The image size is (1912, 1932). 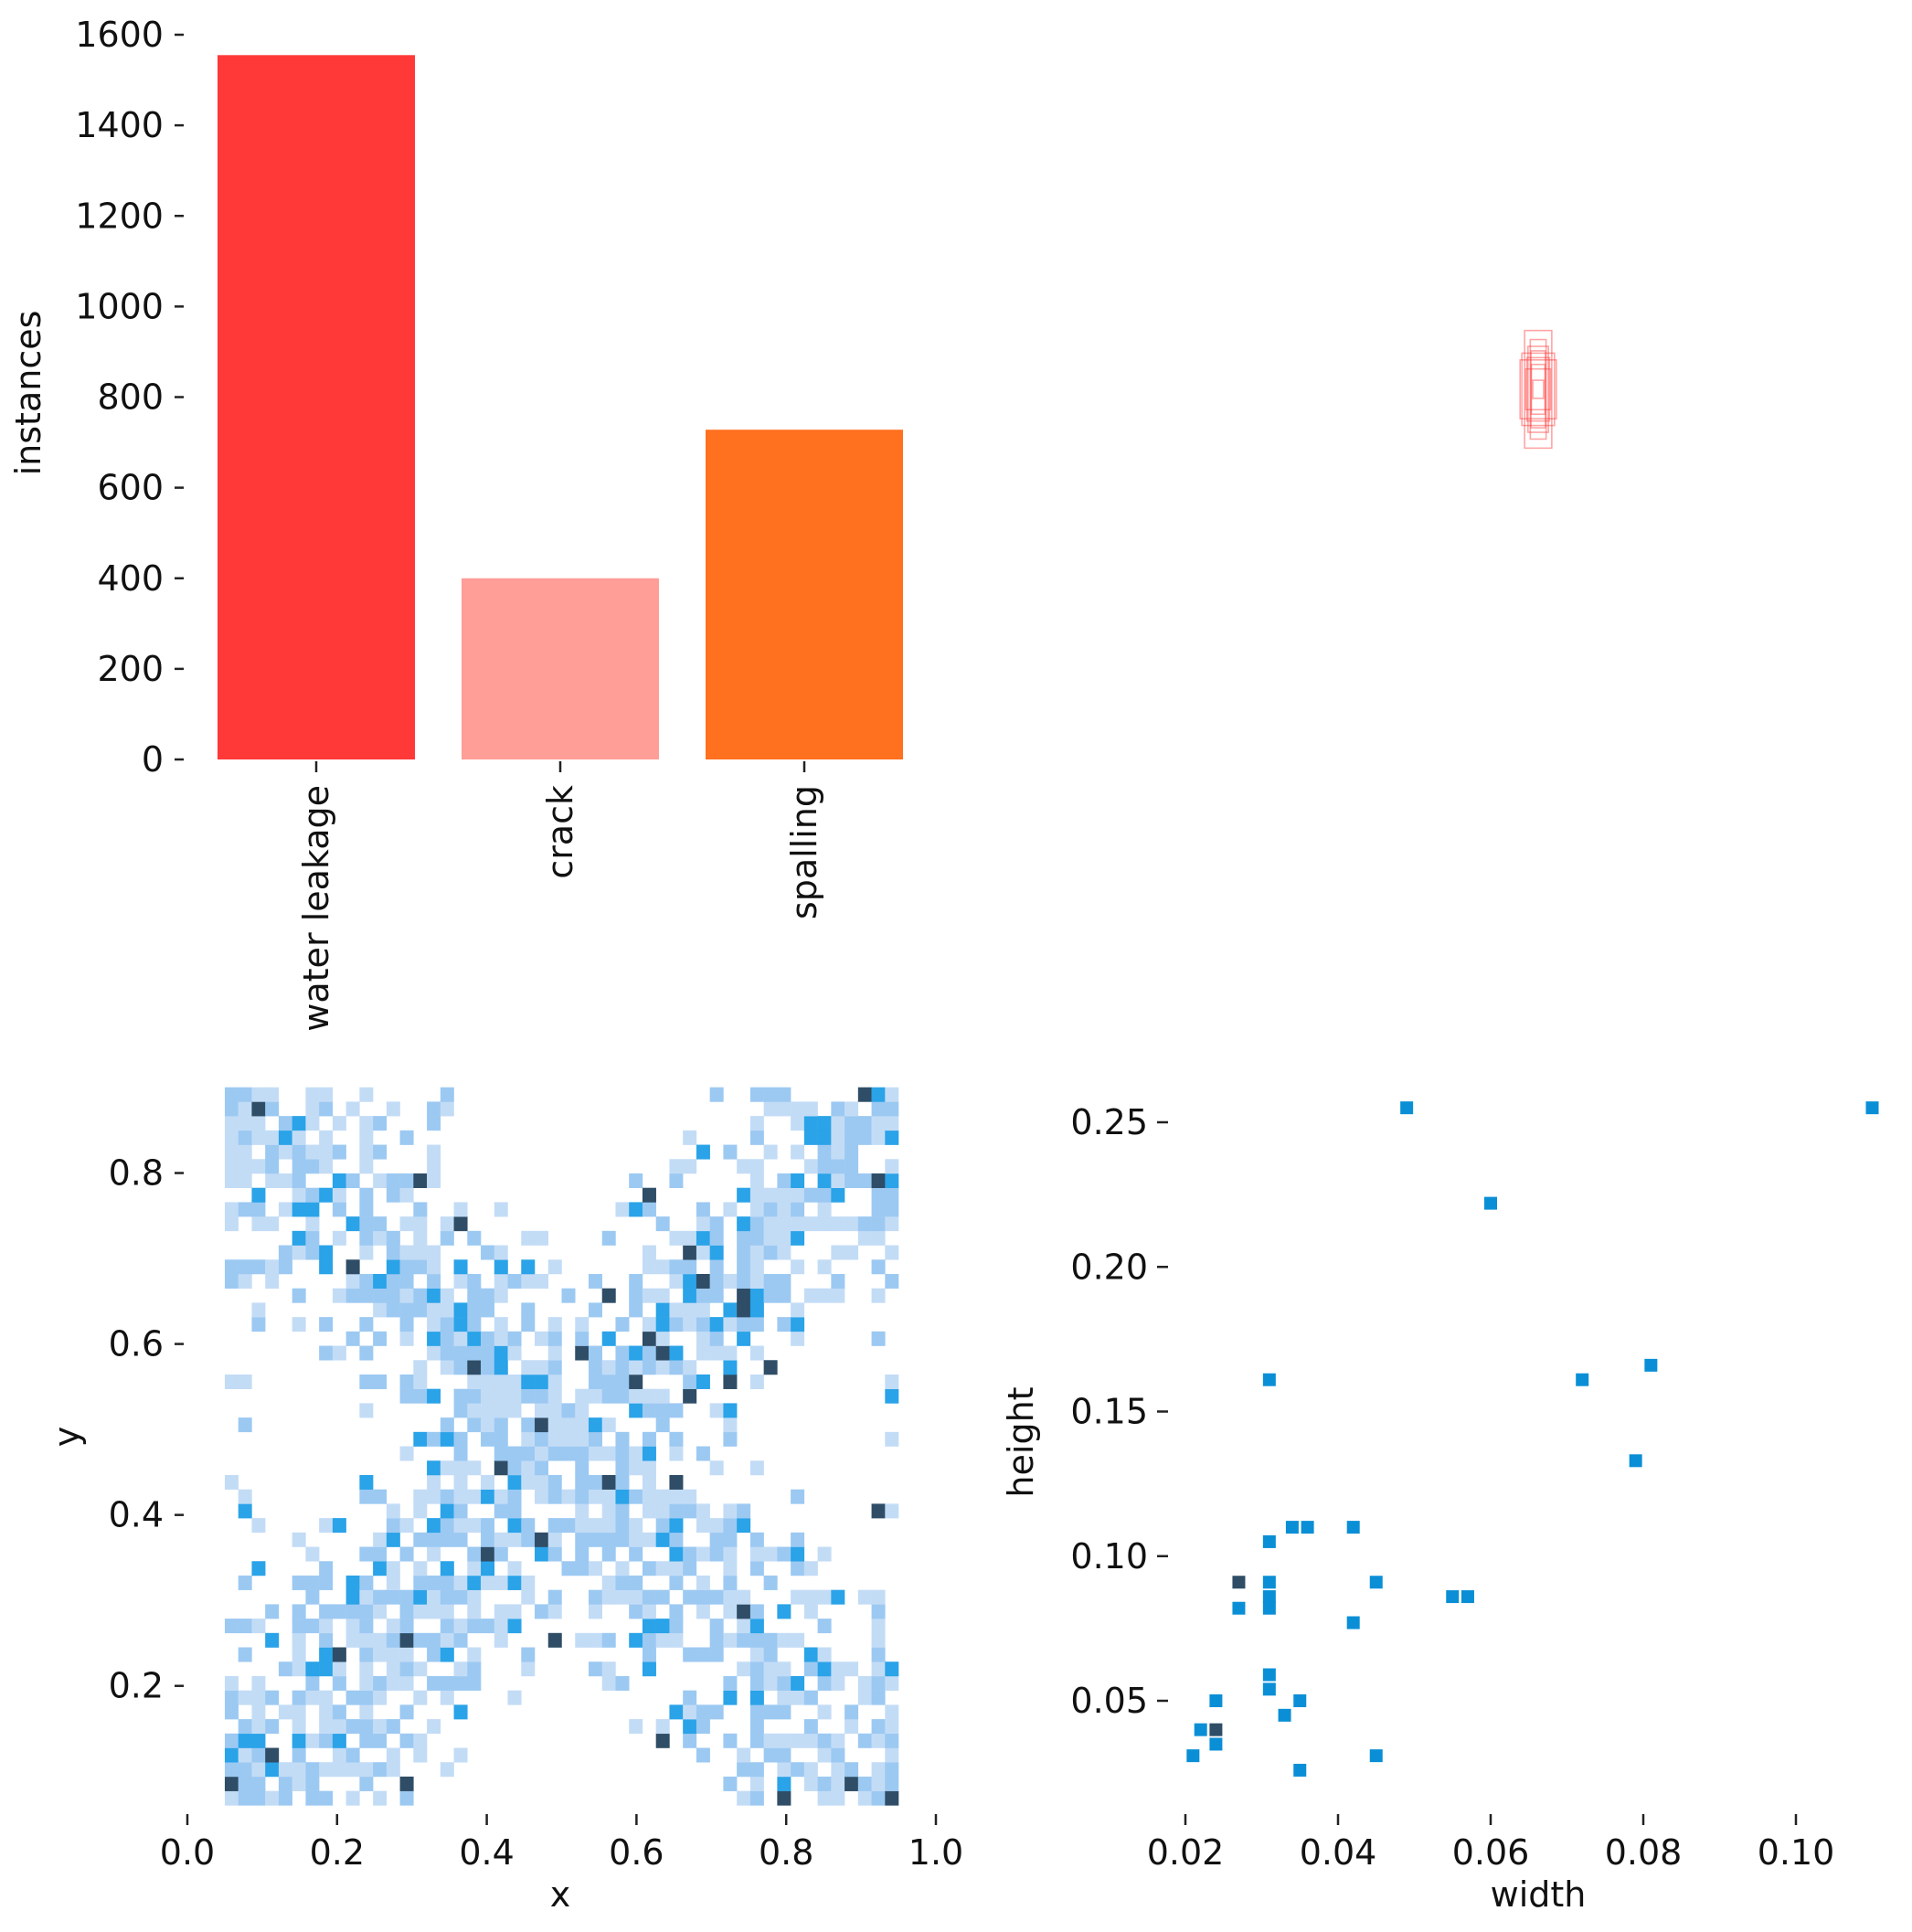 I want to click on x-tick-label: 0.4, so click(x=487, y=1852).